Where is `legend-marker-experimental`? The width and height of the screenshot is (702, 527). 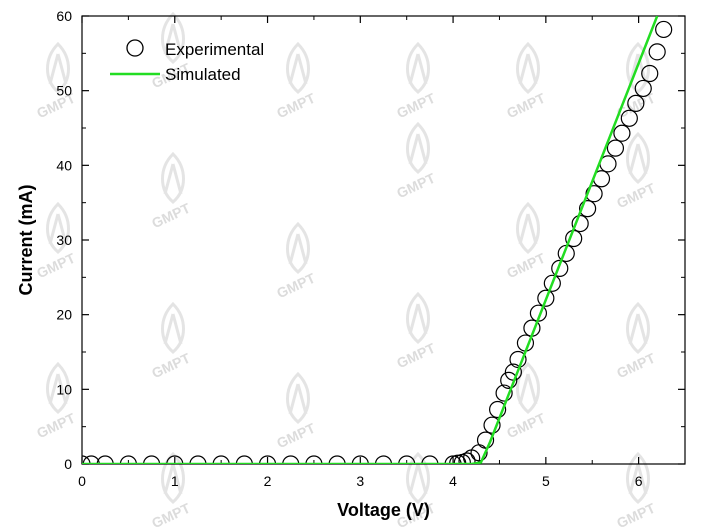
legend-marker-experimental is located at coordinates (135, 48).